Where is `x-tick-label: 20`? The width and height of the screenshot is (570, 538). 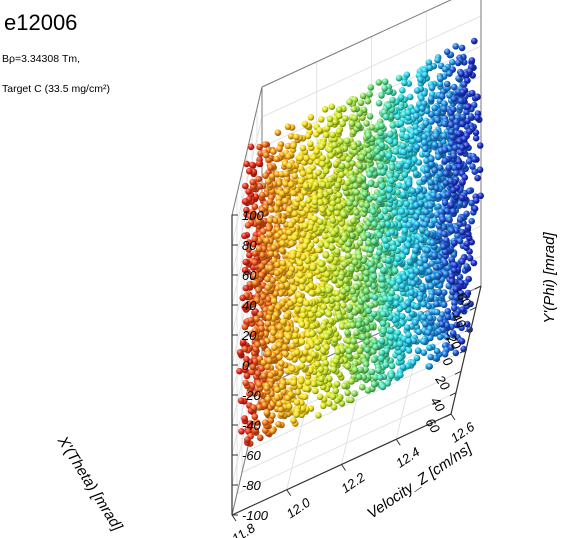 x-tick-label: 20 is located at coordinates (443, 383).